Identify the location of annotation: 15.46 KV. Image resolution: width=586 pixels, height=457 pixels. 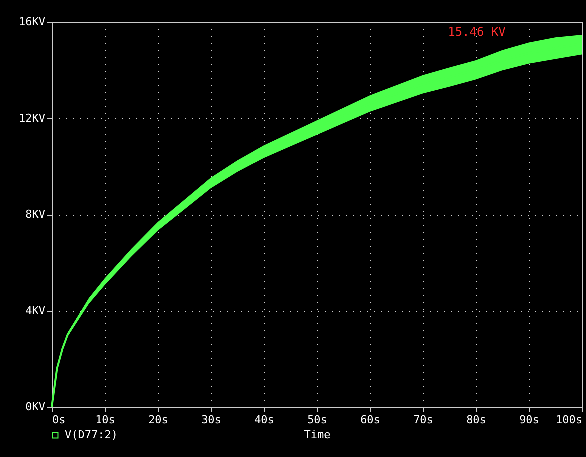
(477, 32).